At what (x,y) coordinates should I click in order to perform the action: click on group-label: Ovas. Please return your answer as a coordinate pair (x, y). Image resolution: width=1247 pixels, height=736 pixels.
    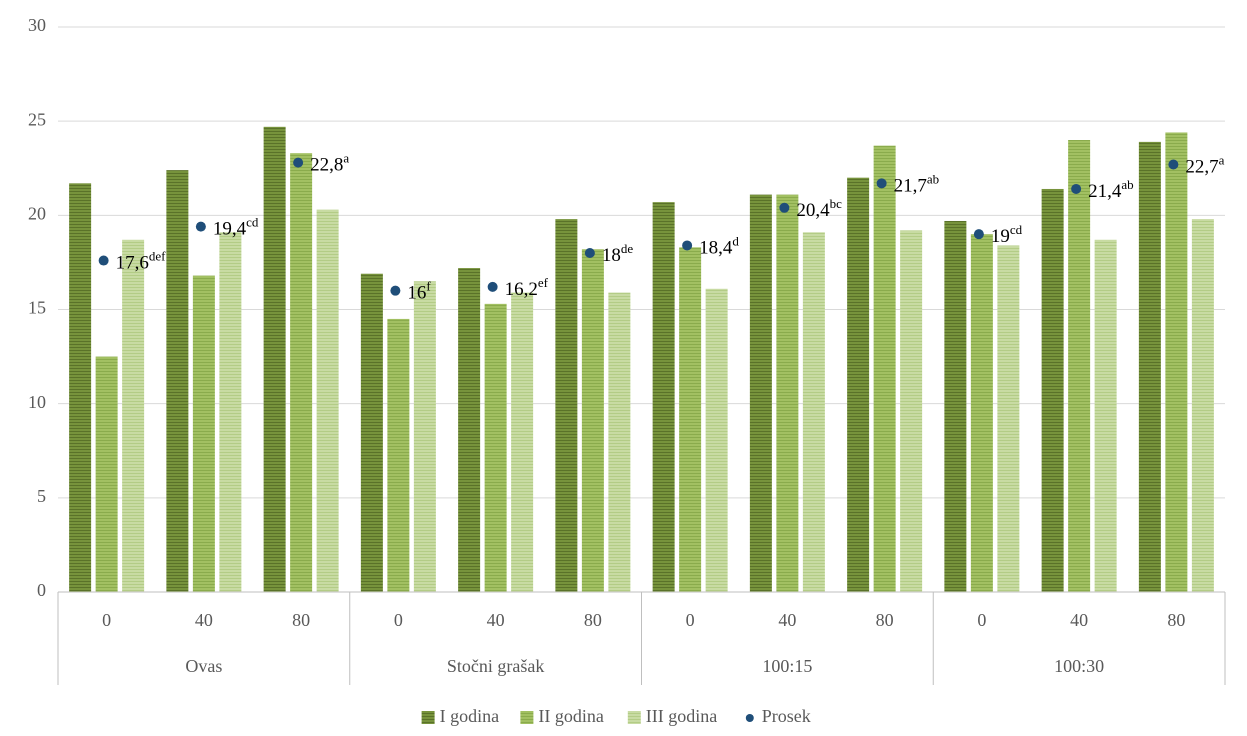
    Looking at the image, I should click on (203, 666).